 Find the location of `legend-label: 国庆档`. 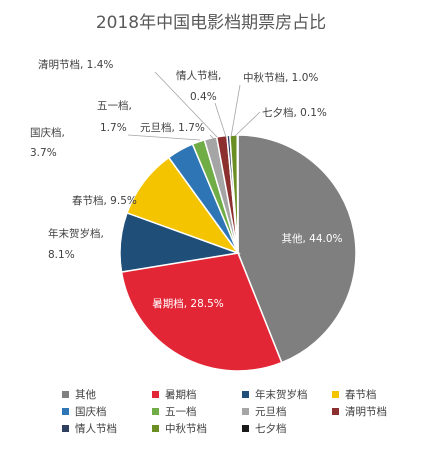

legend-label: 国庆档 is located at coordinates (91, 412).